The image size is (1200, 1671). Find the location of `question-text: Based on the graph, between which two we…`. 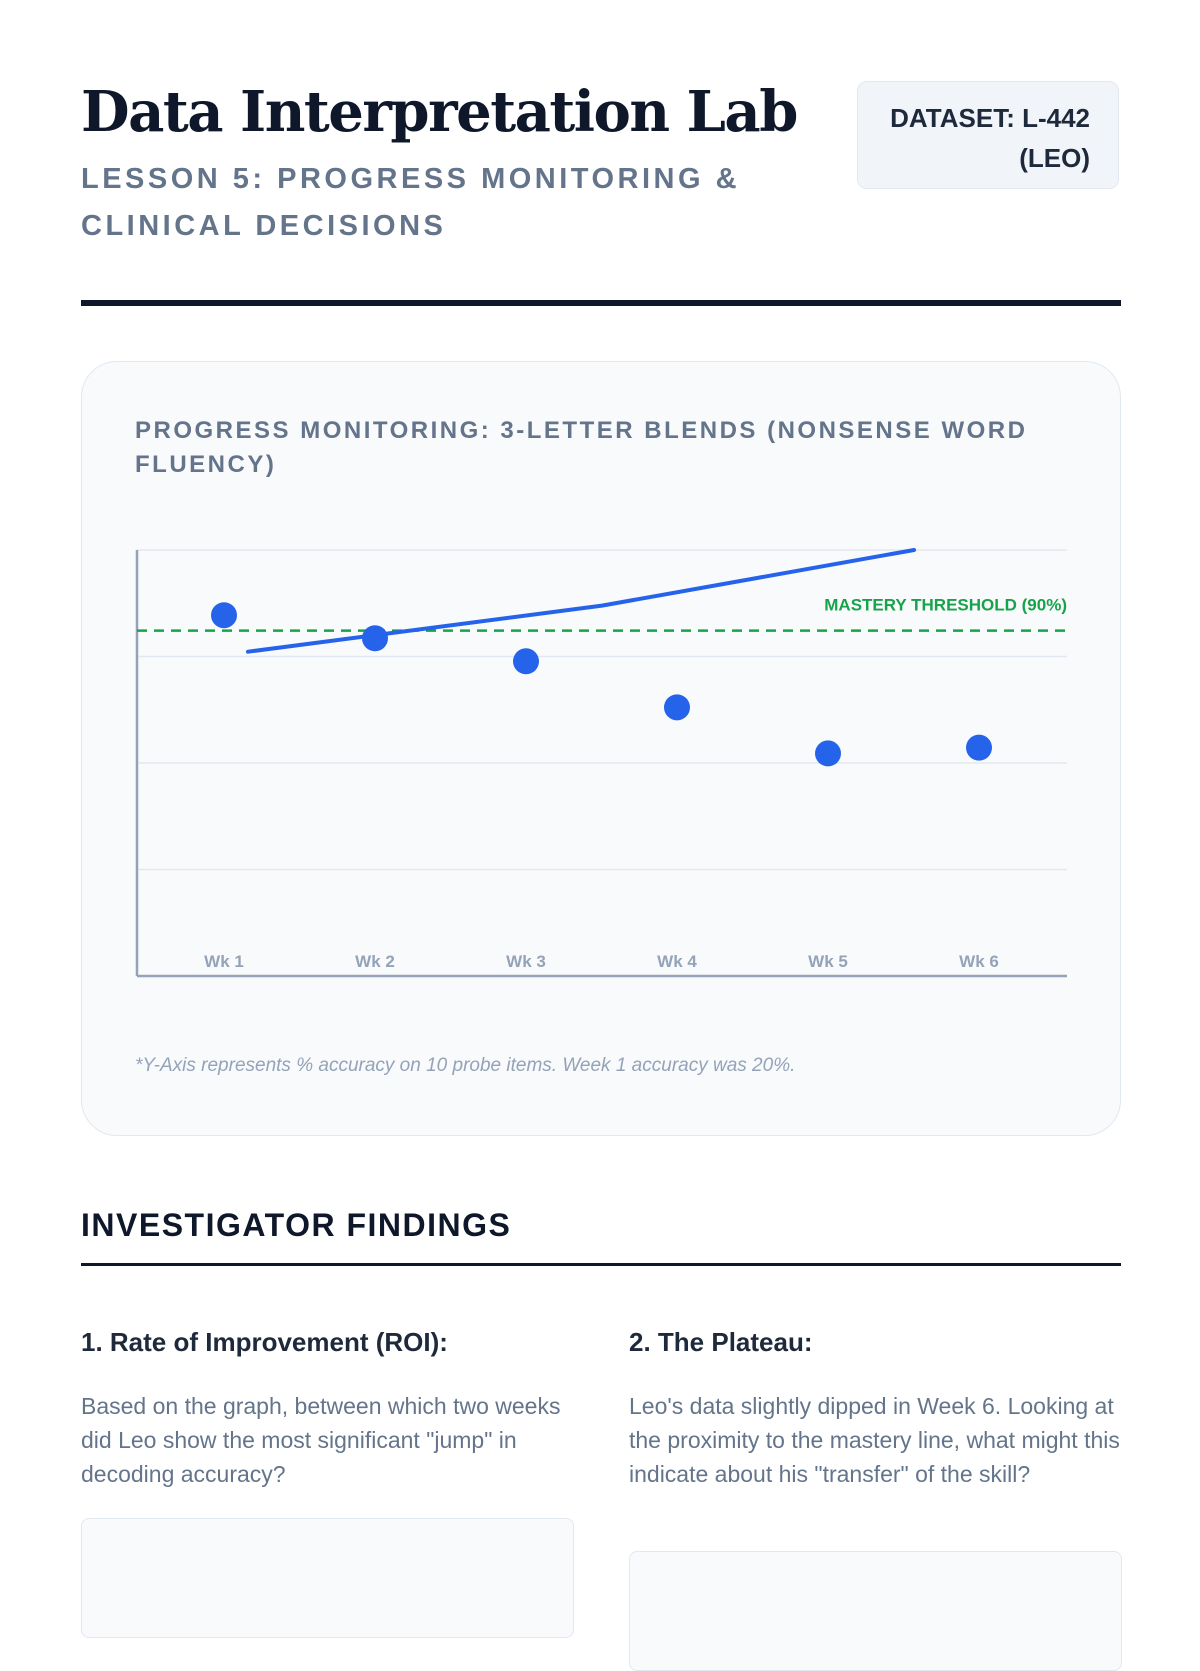

question-text: Based on the graph, between which two we… is located at coordinates (321, 1440).